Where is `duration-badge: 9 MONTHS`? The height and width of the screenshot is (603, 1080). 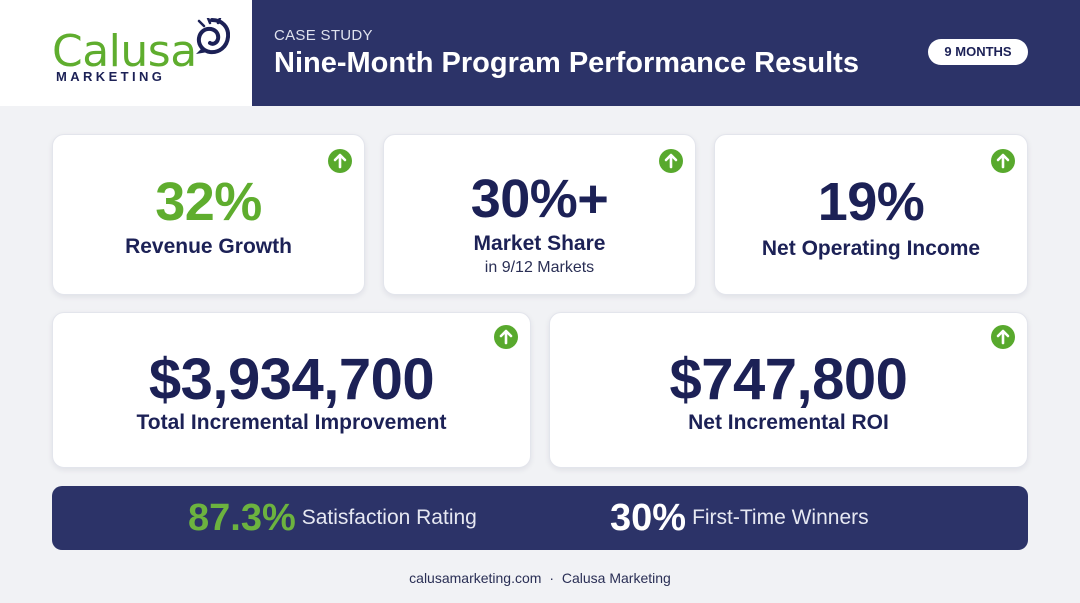
duration-badge: 9 MONTHS is located at coordinates (978, 52).